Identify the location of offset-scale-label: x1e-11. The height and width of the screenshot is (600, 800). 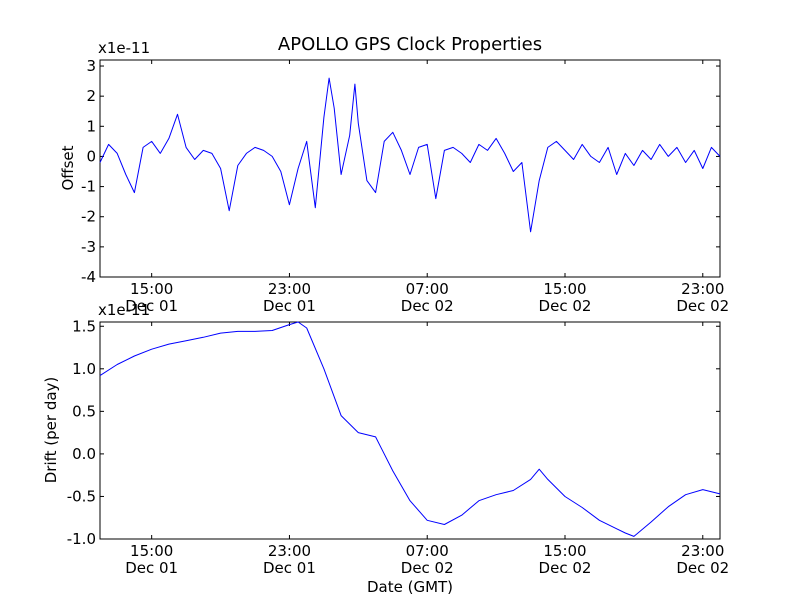
(124, 48).